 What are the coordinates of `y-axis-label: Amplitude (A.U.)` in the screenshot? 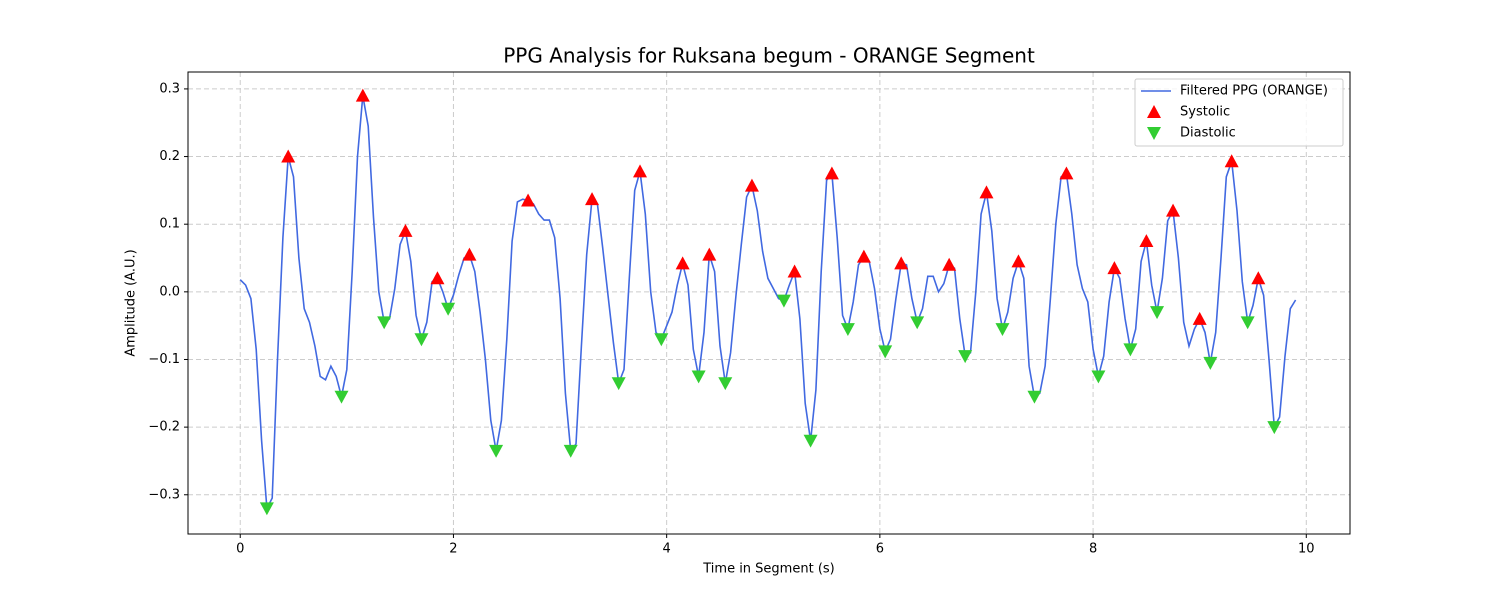 It's located at (131, 302).